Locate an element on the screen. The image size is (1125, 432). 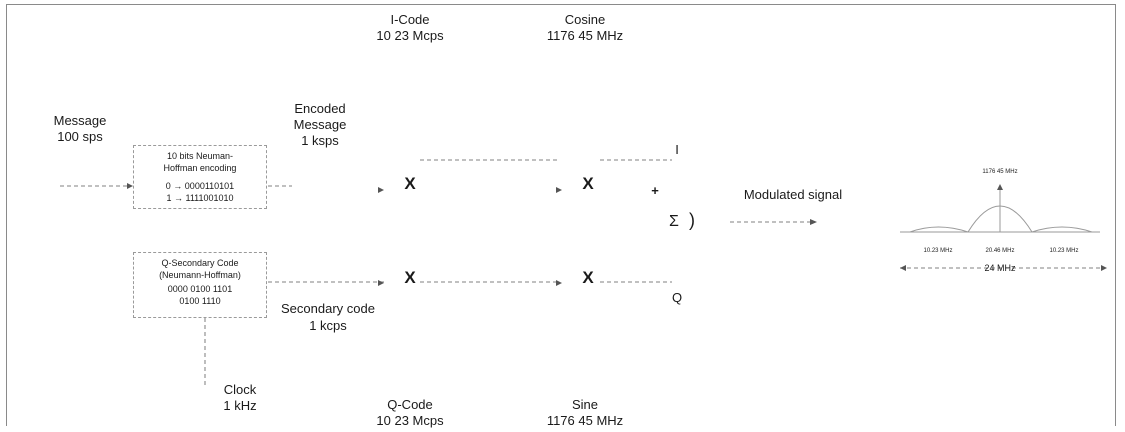
encoder-title-line1: 10 bits Neuman- is located at coordinates (200, 156).